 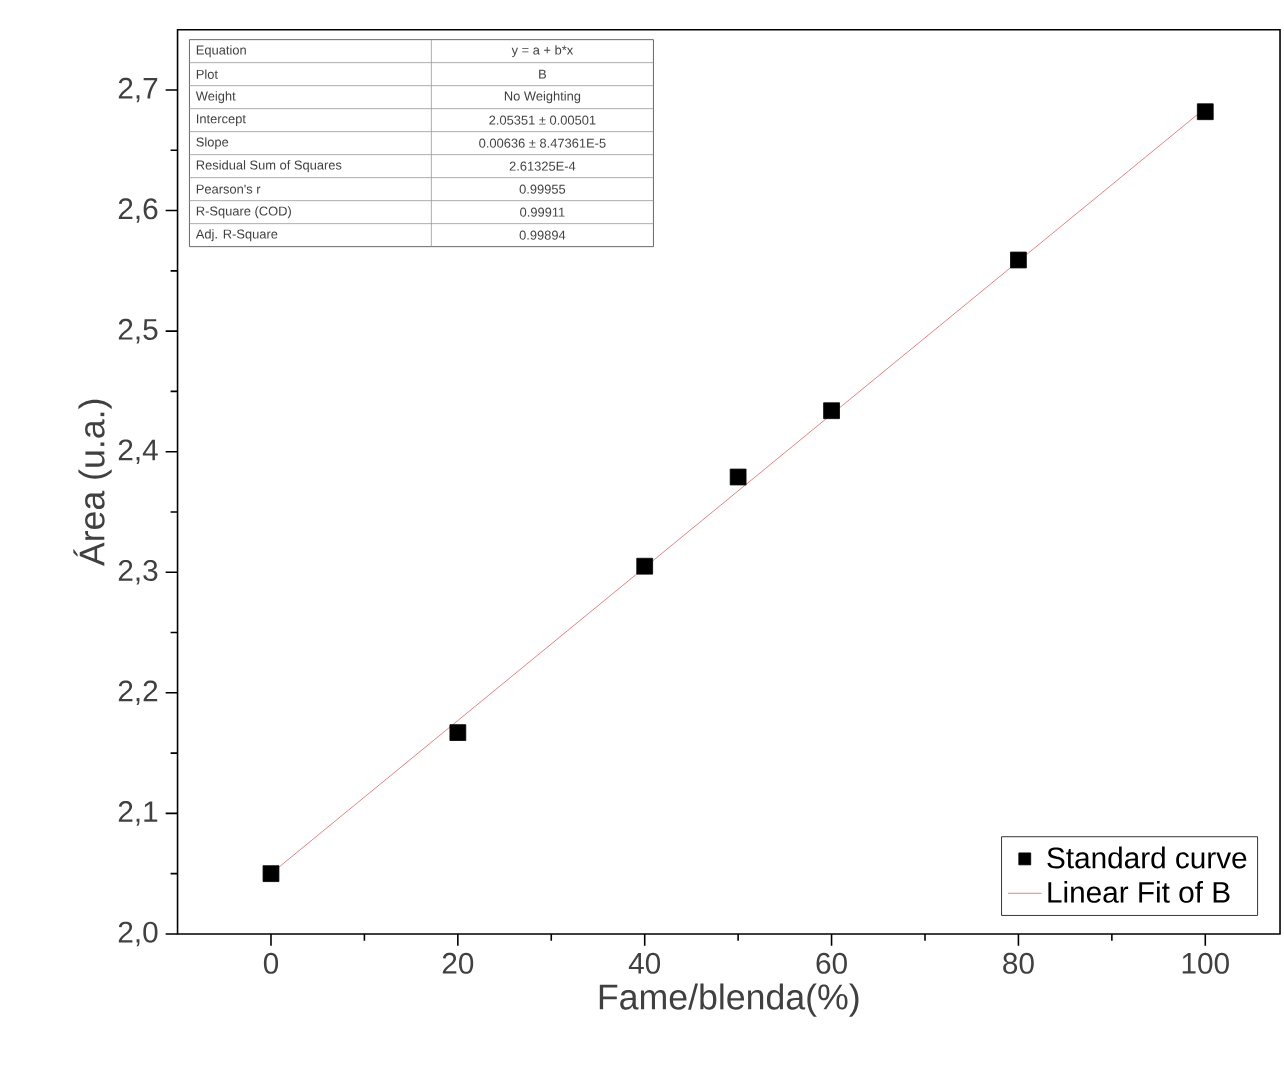 What do you see at coordinates (138, 692) in the screenshot?
I see `y-tick-label: 2,2` at bounding box center [138, 692].